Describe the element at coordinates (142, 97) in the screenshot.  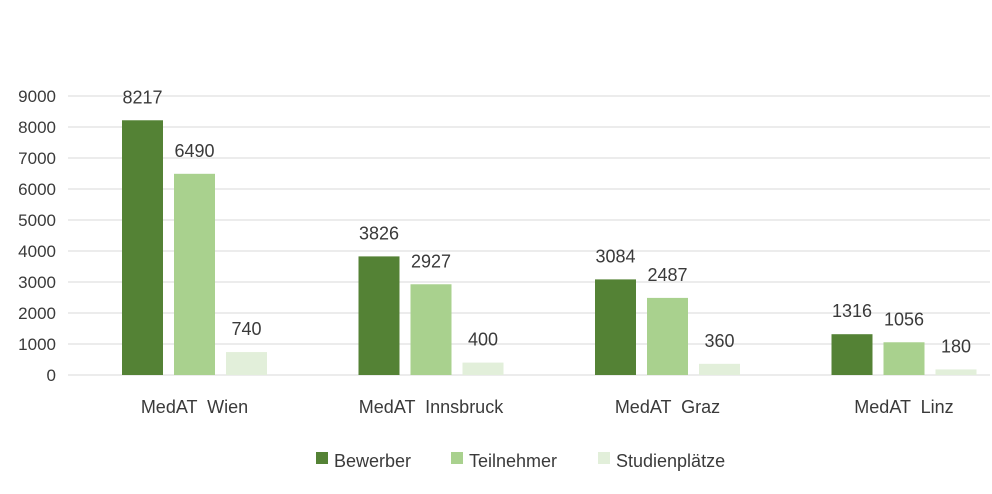
I see `data-label: 8217` at that location.